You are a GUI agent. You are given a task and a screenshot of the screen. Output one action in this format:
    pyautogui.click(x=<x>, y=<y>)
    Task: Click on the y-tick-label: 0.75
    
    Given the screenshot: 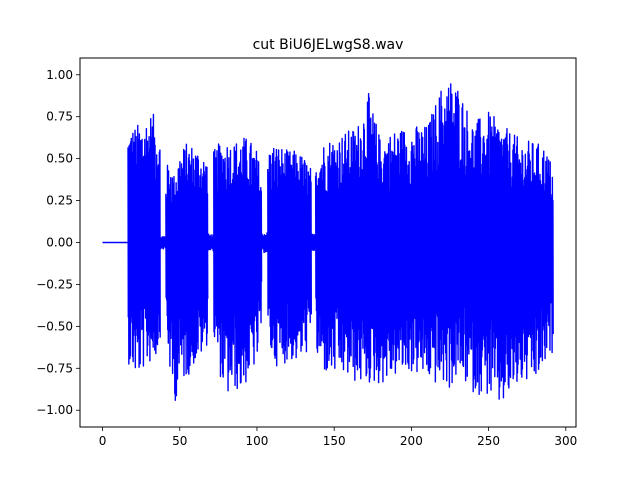 What is the action you would take?
    pyautogui.click(x=59, y=117)
    